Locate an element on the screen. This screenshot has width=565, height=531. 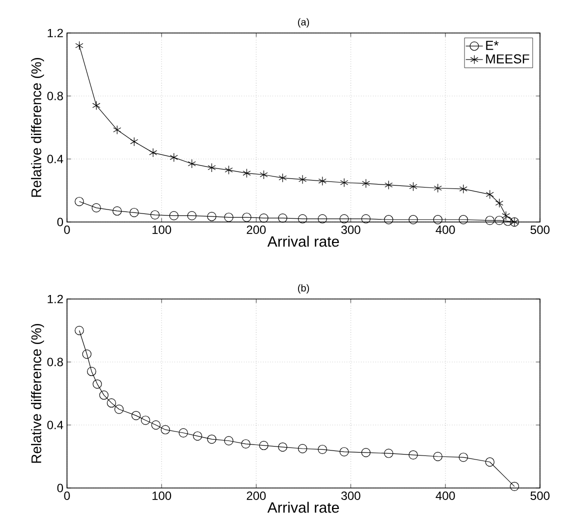
legend-label: MEESF is located at coordinates (508, 59).